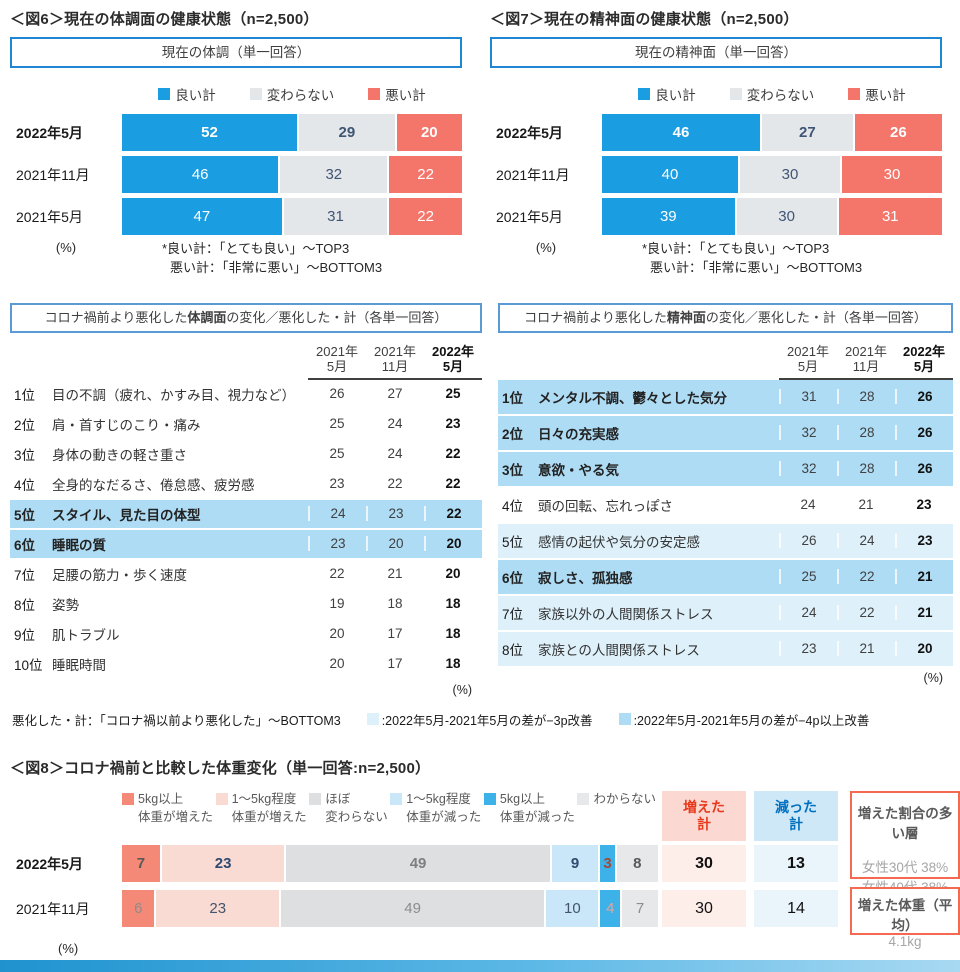 The image size is (960, 972). Describe the element at coordinates (808, 577) in the screenshot. I see `value-cell: 25` at that location.